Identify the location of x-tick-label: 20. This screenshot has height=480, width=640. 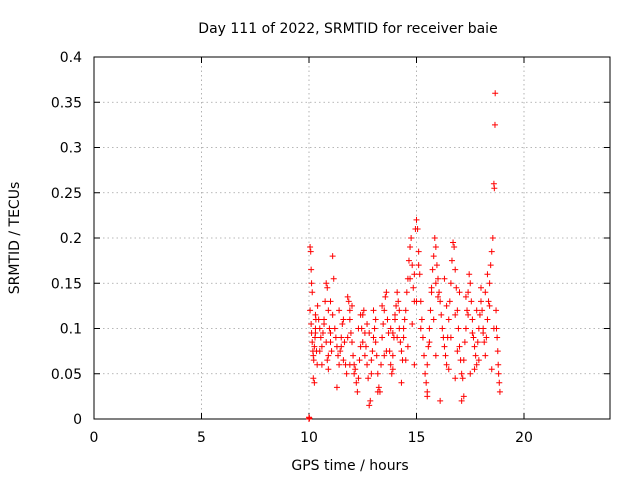
(524, 438).